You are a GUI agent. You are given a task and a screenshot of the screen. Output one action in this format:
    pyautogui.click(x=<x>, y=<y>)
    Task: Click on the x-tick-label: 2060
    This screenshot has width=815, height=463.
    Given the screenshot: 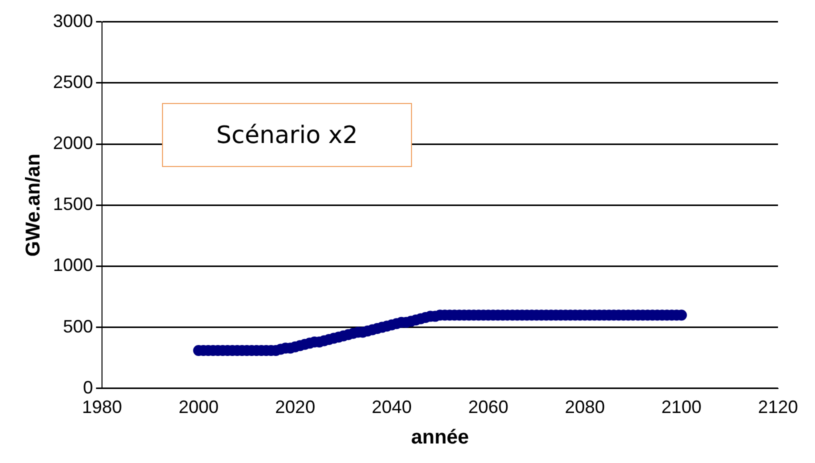 What is the action you would take?
    pyautogui.click(x=488, y=407)
    